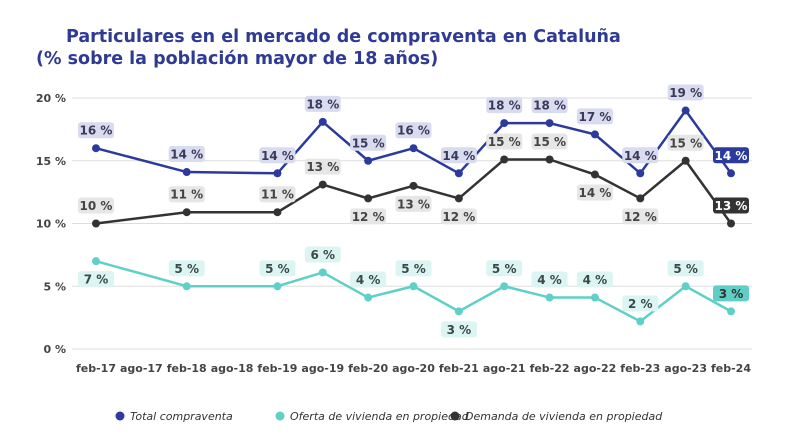 The height and width of the screenshot is (448, 791). I want to click on data-label-text: 13 %, so click(731, 206).